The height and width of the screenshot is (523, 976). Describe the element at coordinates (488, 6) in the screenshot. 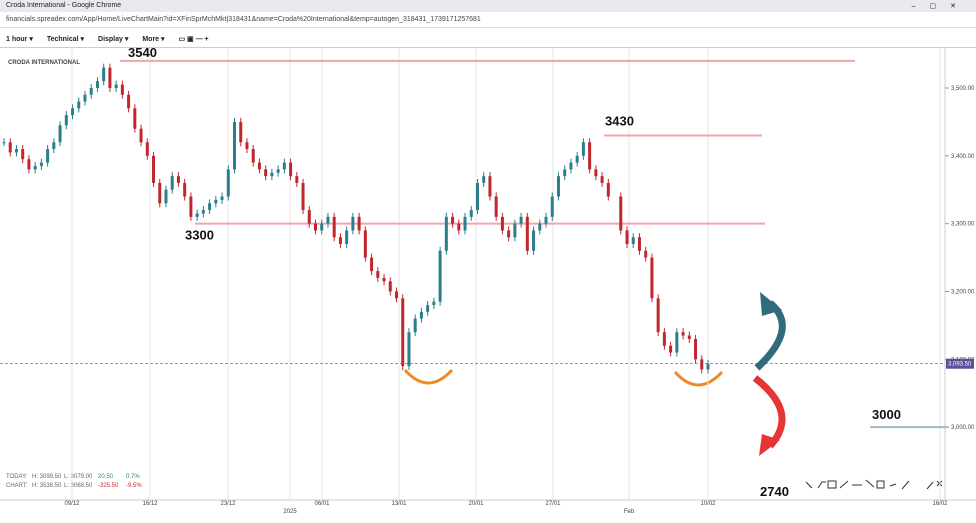

I see `title-bar: Croda International - Google Chrome –▢✕` at that location.